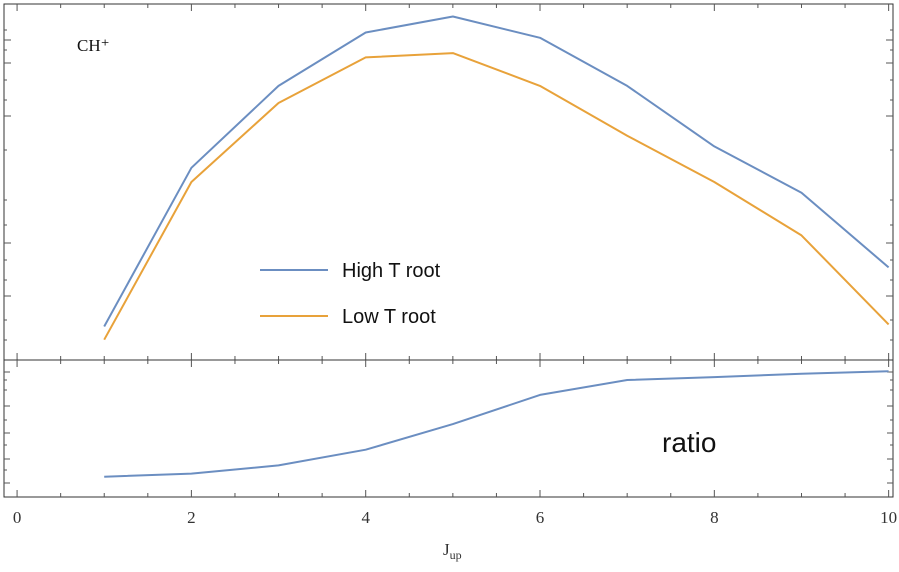 This screenshot has height=572, width=899. I want to click on legend: High T root Low T root, so click(350, 294).